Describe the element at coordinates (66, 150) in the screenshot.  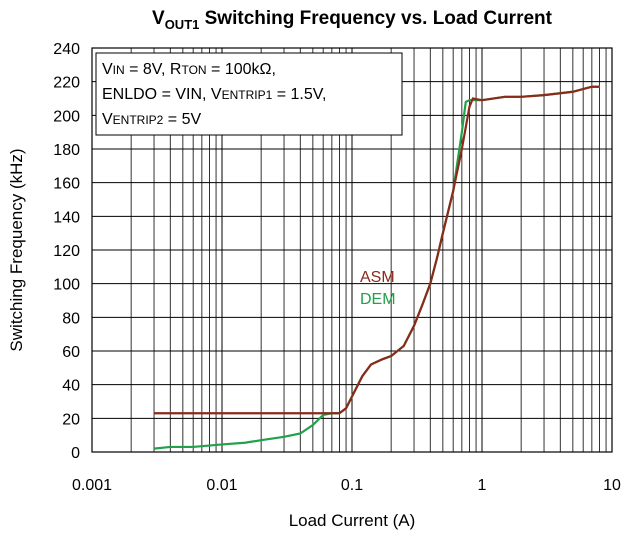
I see `y-tick-label: 180` at that location.